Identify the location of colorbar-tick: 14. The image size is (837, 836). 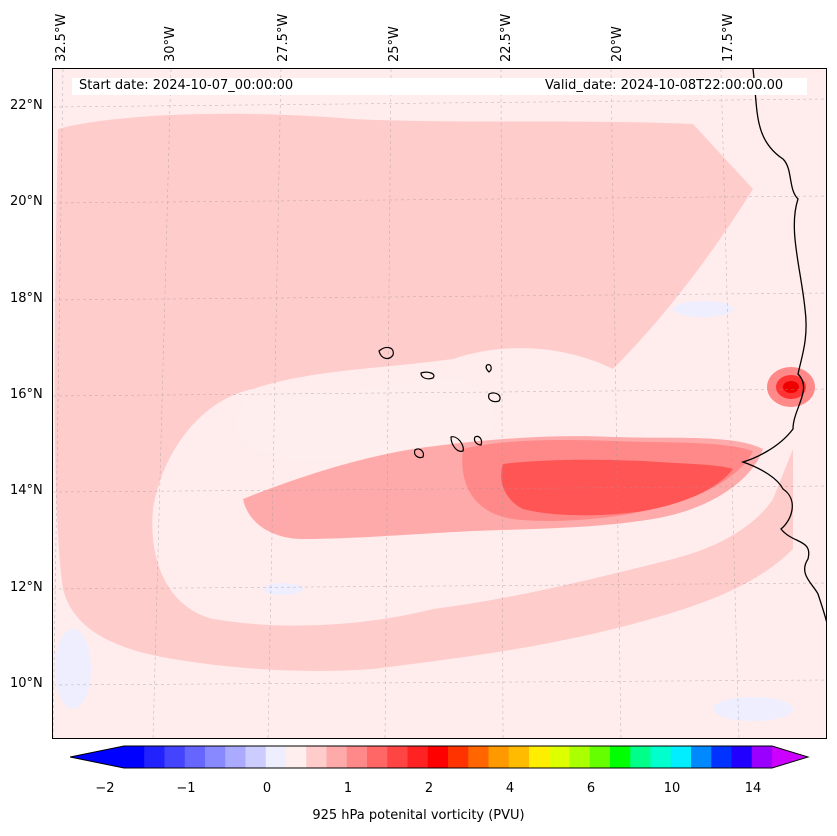
(753, 788).